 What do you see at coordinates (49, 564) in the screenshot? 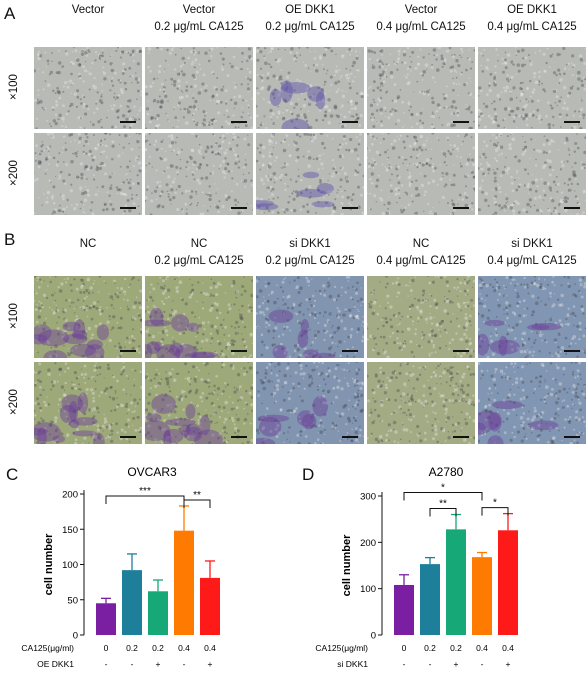
I see `y-axis-label: cell number` at bounding box center [49, 564].